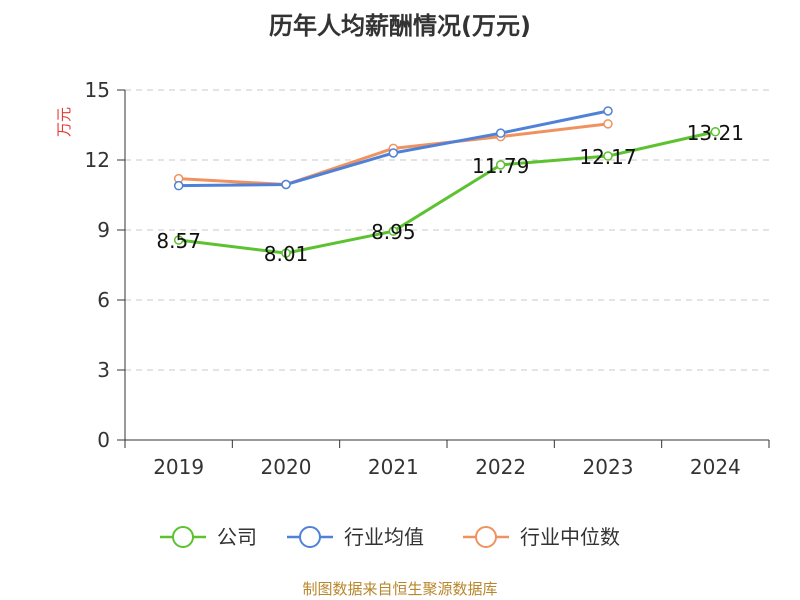  What do you see at coordinates (500, 467) in the screenshot?
I see `x-tick-label: 2022` at bounding box center [500, 467].